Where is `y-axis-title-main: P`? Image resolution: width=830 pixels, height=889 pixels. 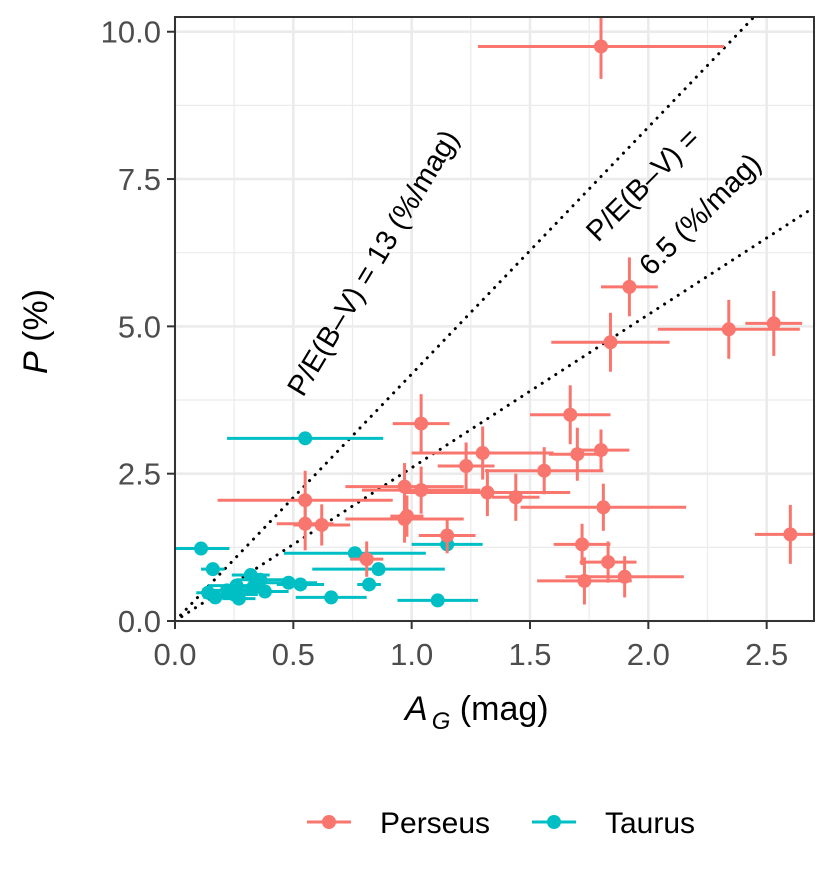 y-axis-title-main: P is located at coordinates (36, 362).